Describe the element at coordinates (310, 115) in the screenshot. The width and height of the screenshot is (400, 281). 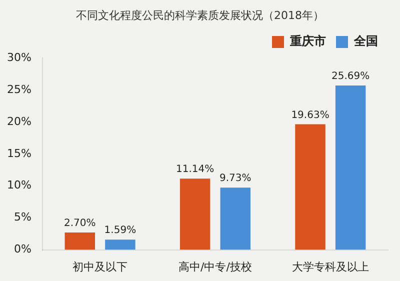
I see `data-label: 19.63%` at that location.